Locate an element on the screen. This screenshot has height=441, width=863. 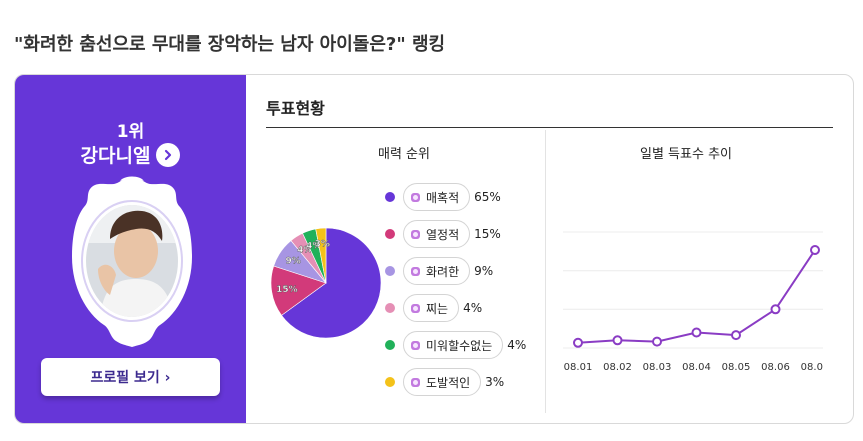
legend-pill-button: 도발적인 is located at coordinates (442, 382).